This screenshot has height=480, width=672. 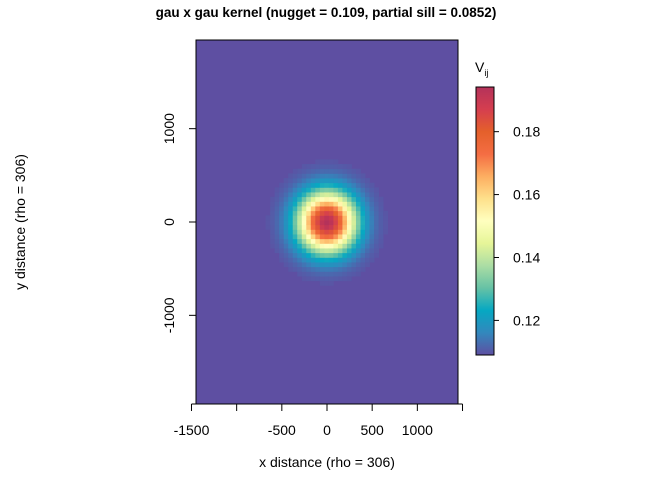 I want to click on x-tick-label: -1500, so click(x=192, y=430).